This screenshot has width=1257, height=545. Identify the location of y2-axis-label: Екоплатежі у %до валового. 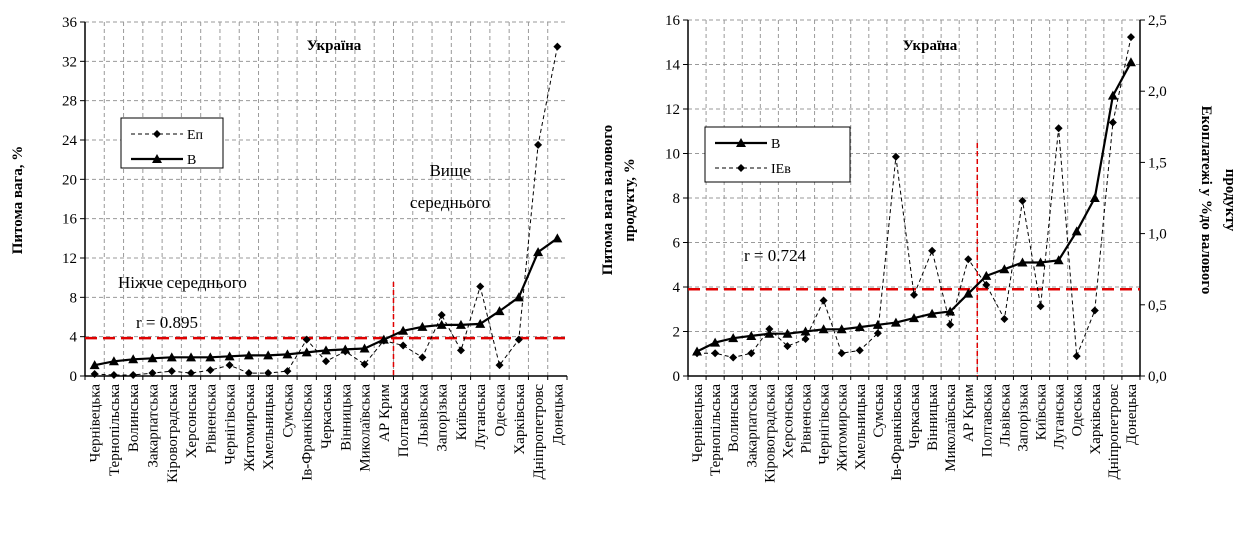
(1206, 200).